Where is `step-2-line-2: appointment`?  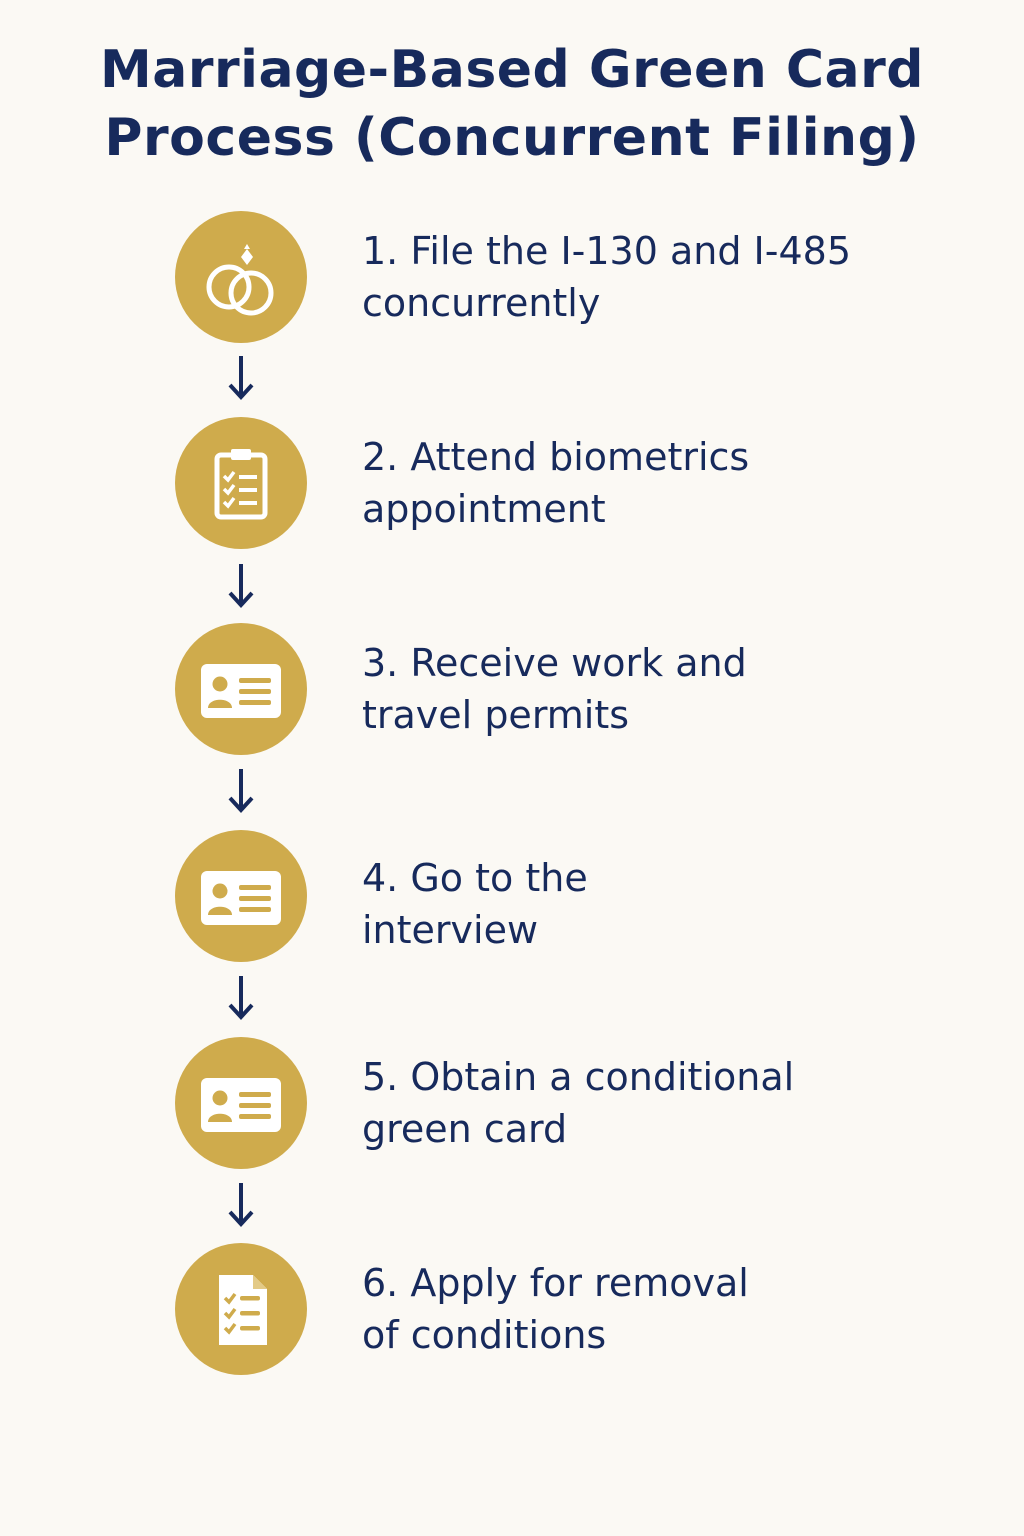 step-2-line-2: appointment is located at coordinates (484, 509).